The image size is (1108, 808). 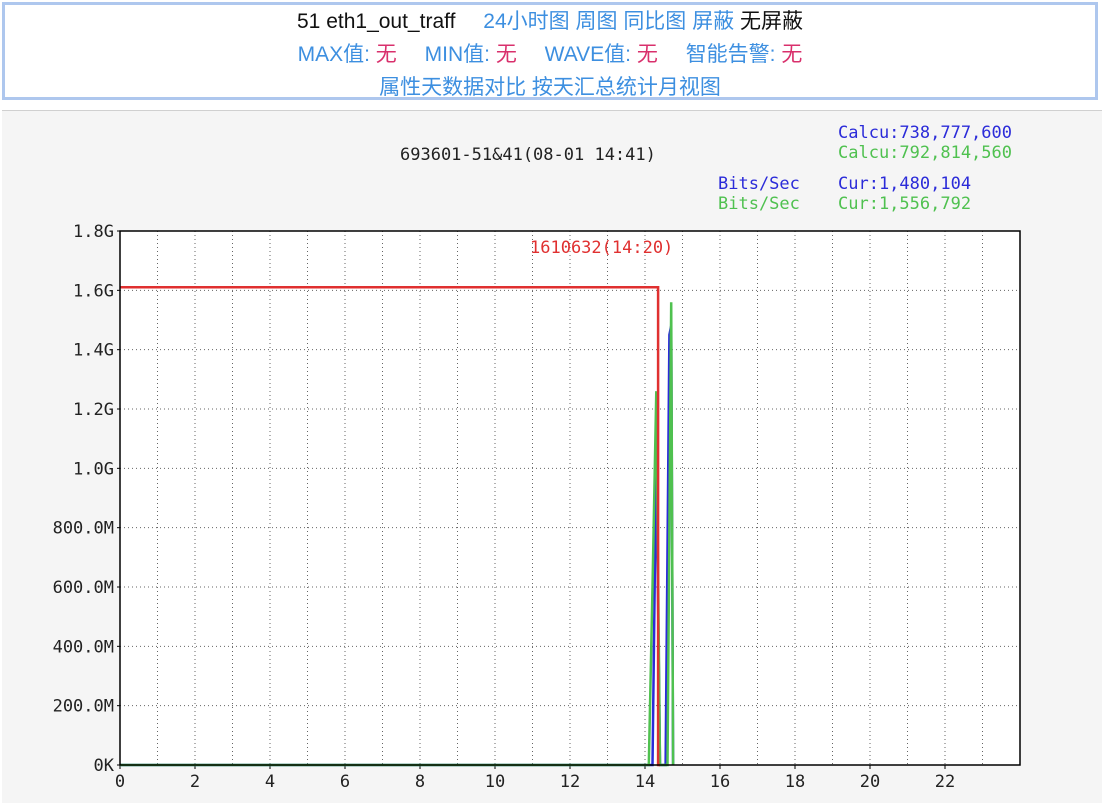 What do you see at coordinates (795, 782) in the screenshot?
I see `x-tick-label: 18` at bounding box center [795, 782].